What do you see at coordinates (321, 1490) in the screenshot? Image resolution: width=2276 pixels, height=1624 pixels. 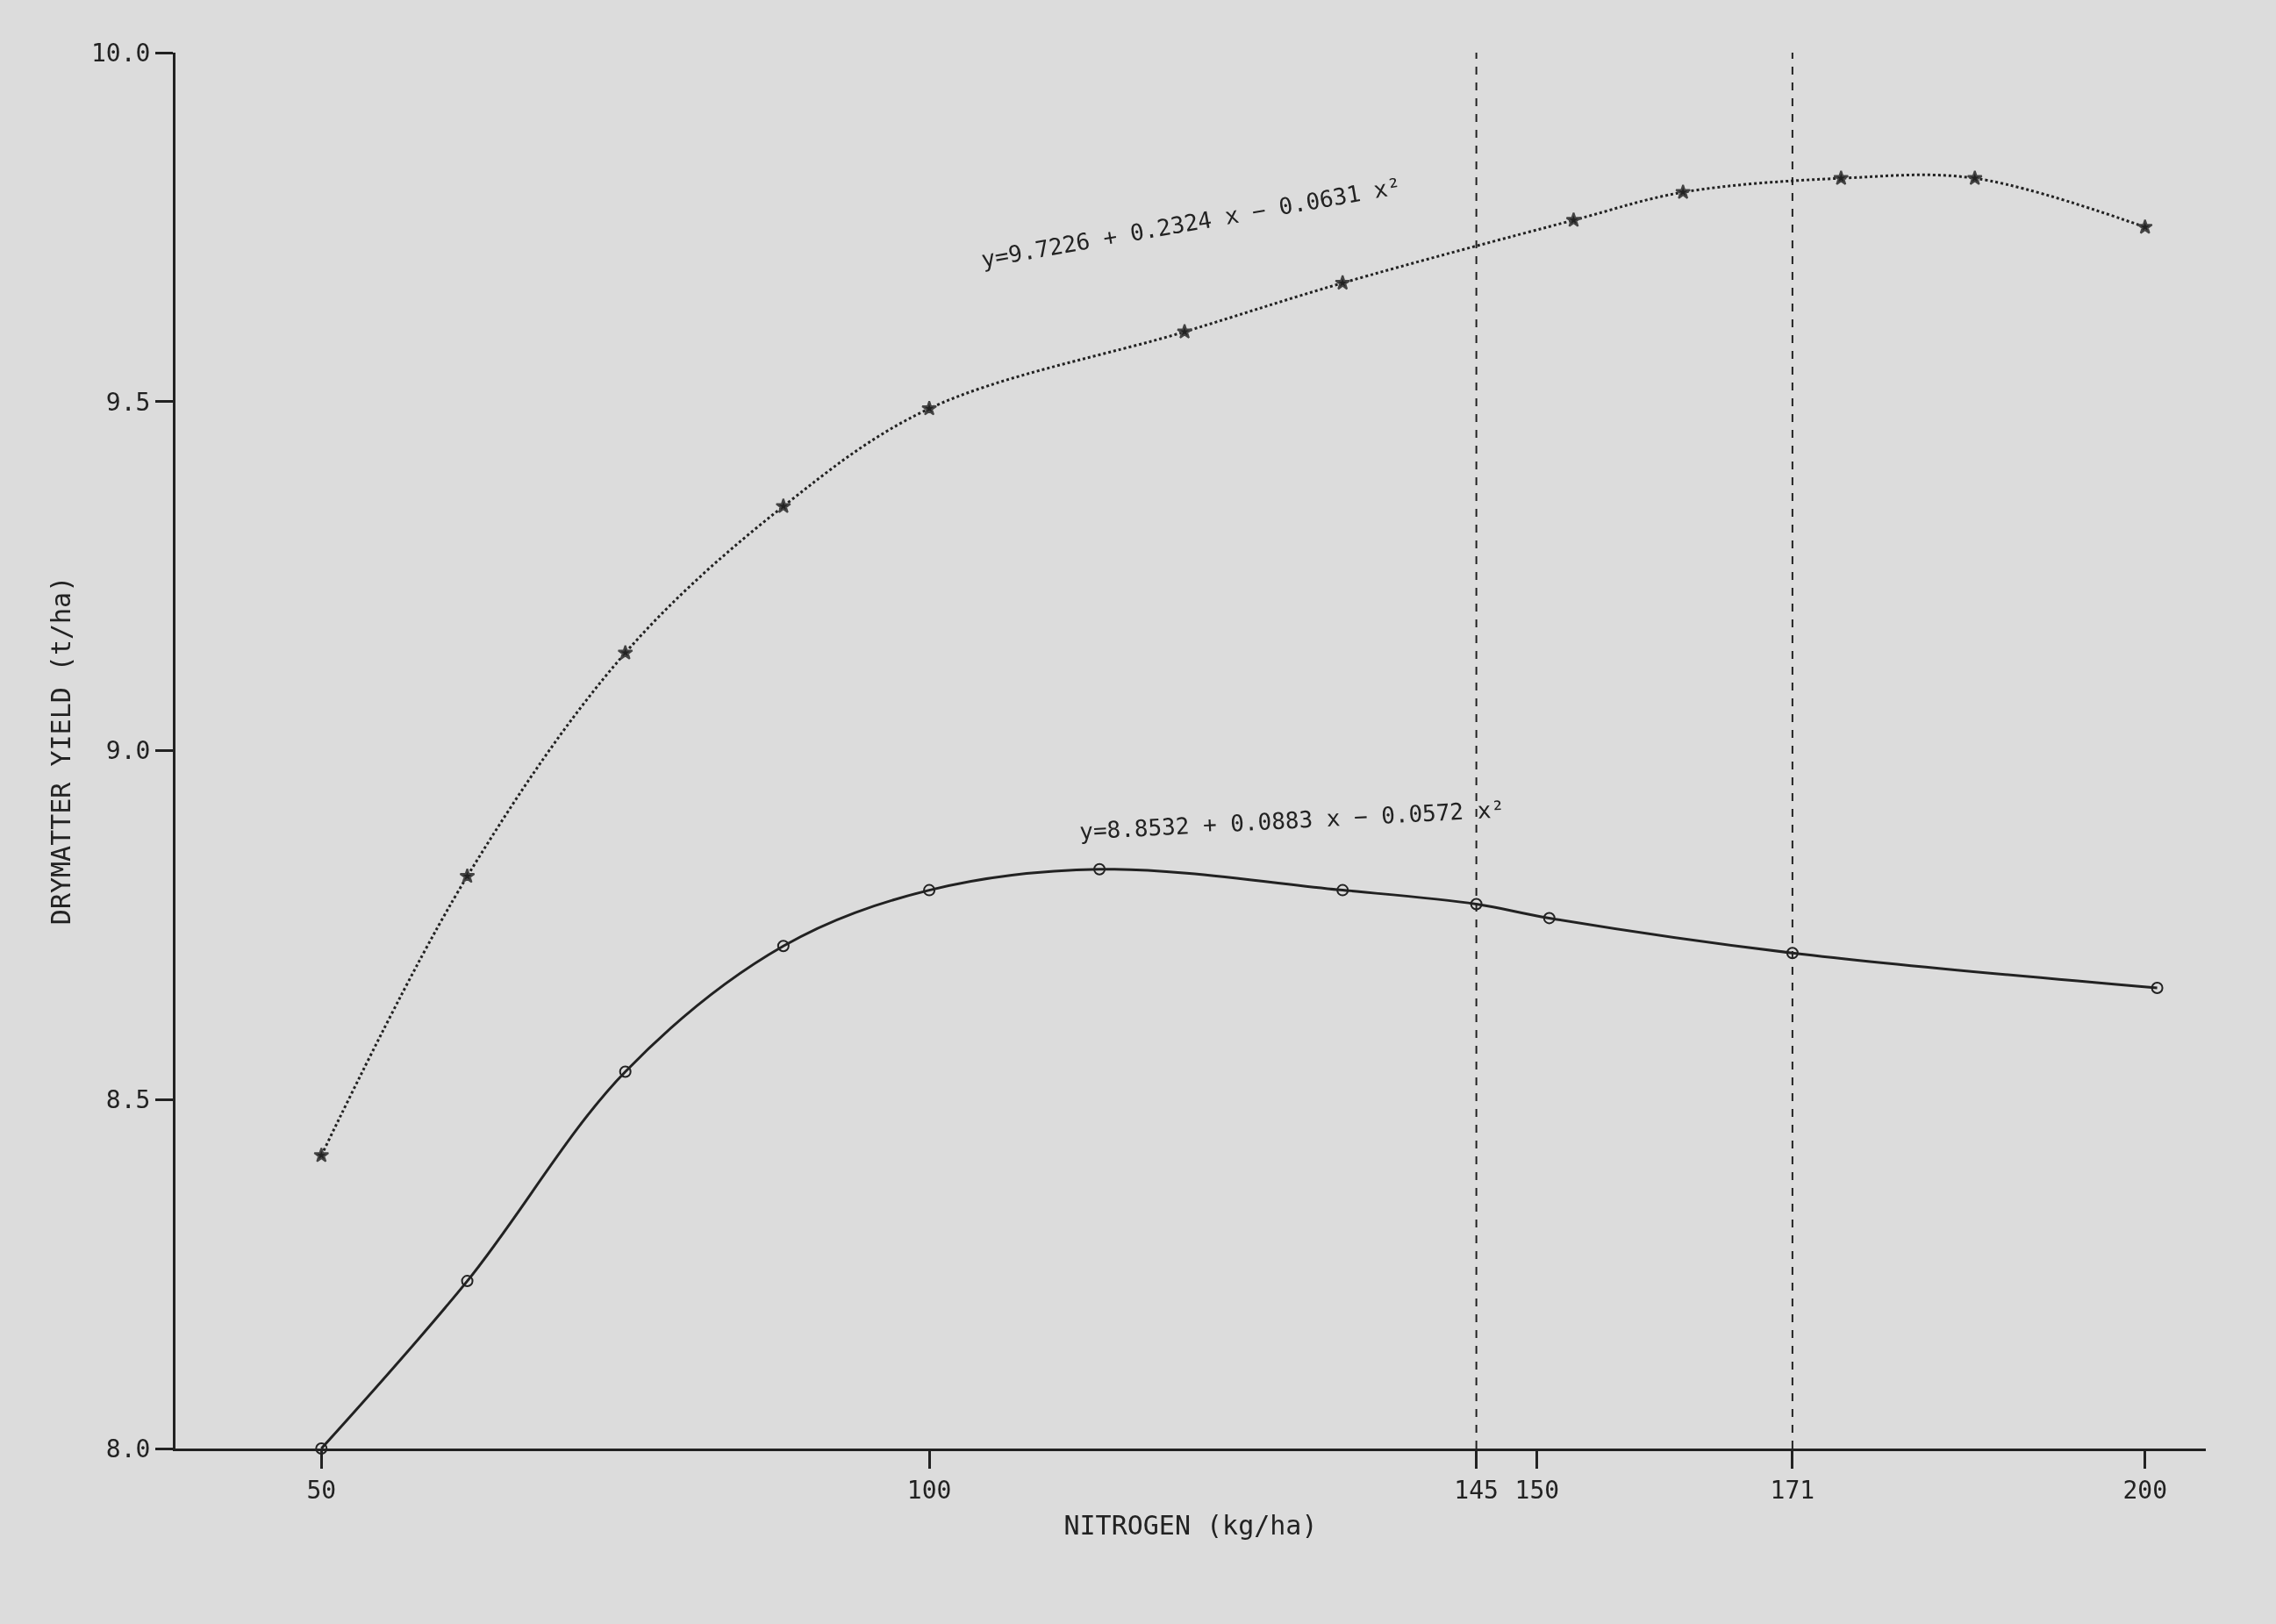 I see `x-tick-label: 50` at bounding box center [321, 1490].